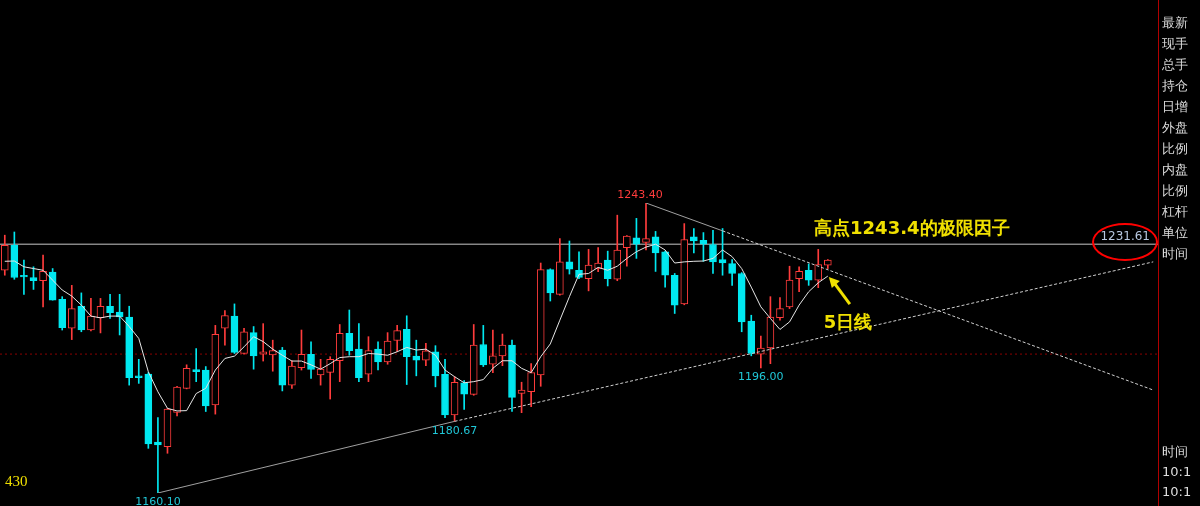 This screenshot has width=1200, height=506. I want to click on annotation: 高点1243.4的极限因子, so click(912, 227).